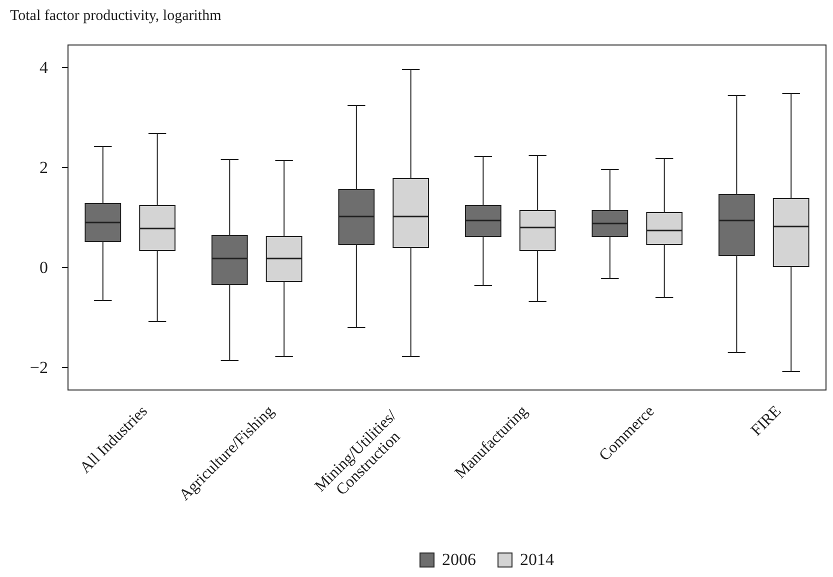 The width and height of the screenshot is (833, 577). I want to click on y-tick-label: 0, so click(44, 267).